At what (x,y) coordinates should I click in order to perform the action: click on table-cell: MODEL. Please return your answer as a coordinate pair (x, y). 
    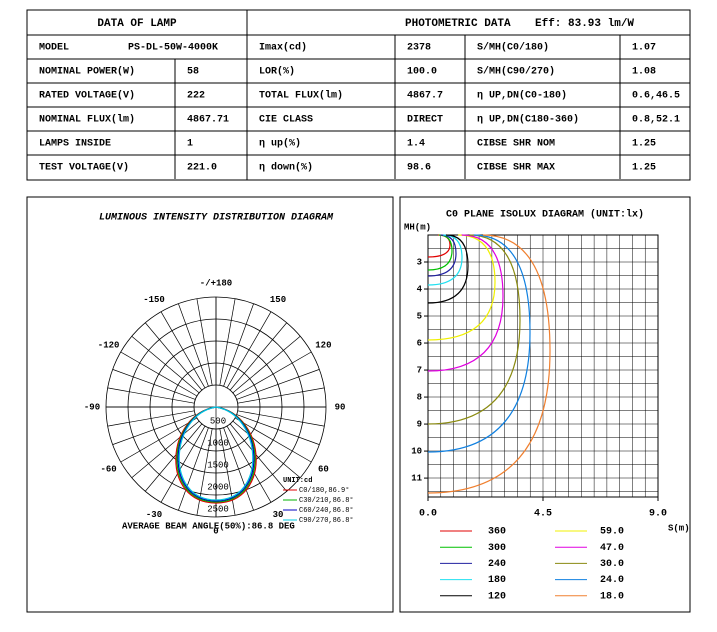
    Looking at the image, I should click on (54, 48).